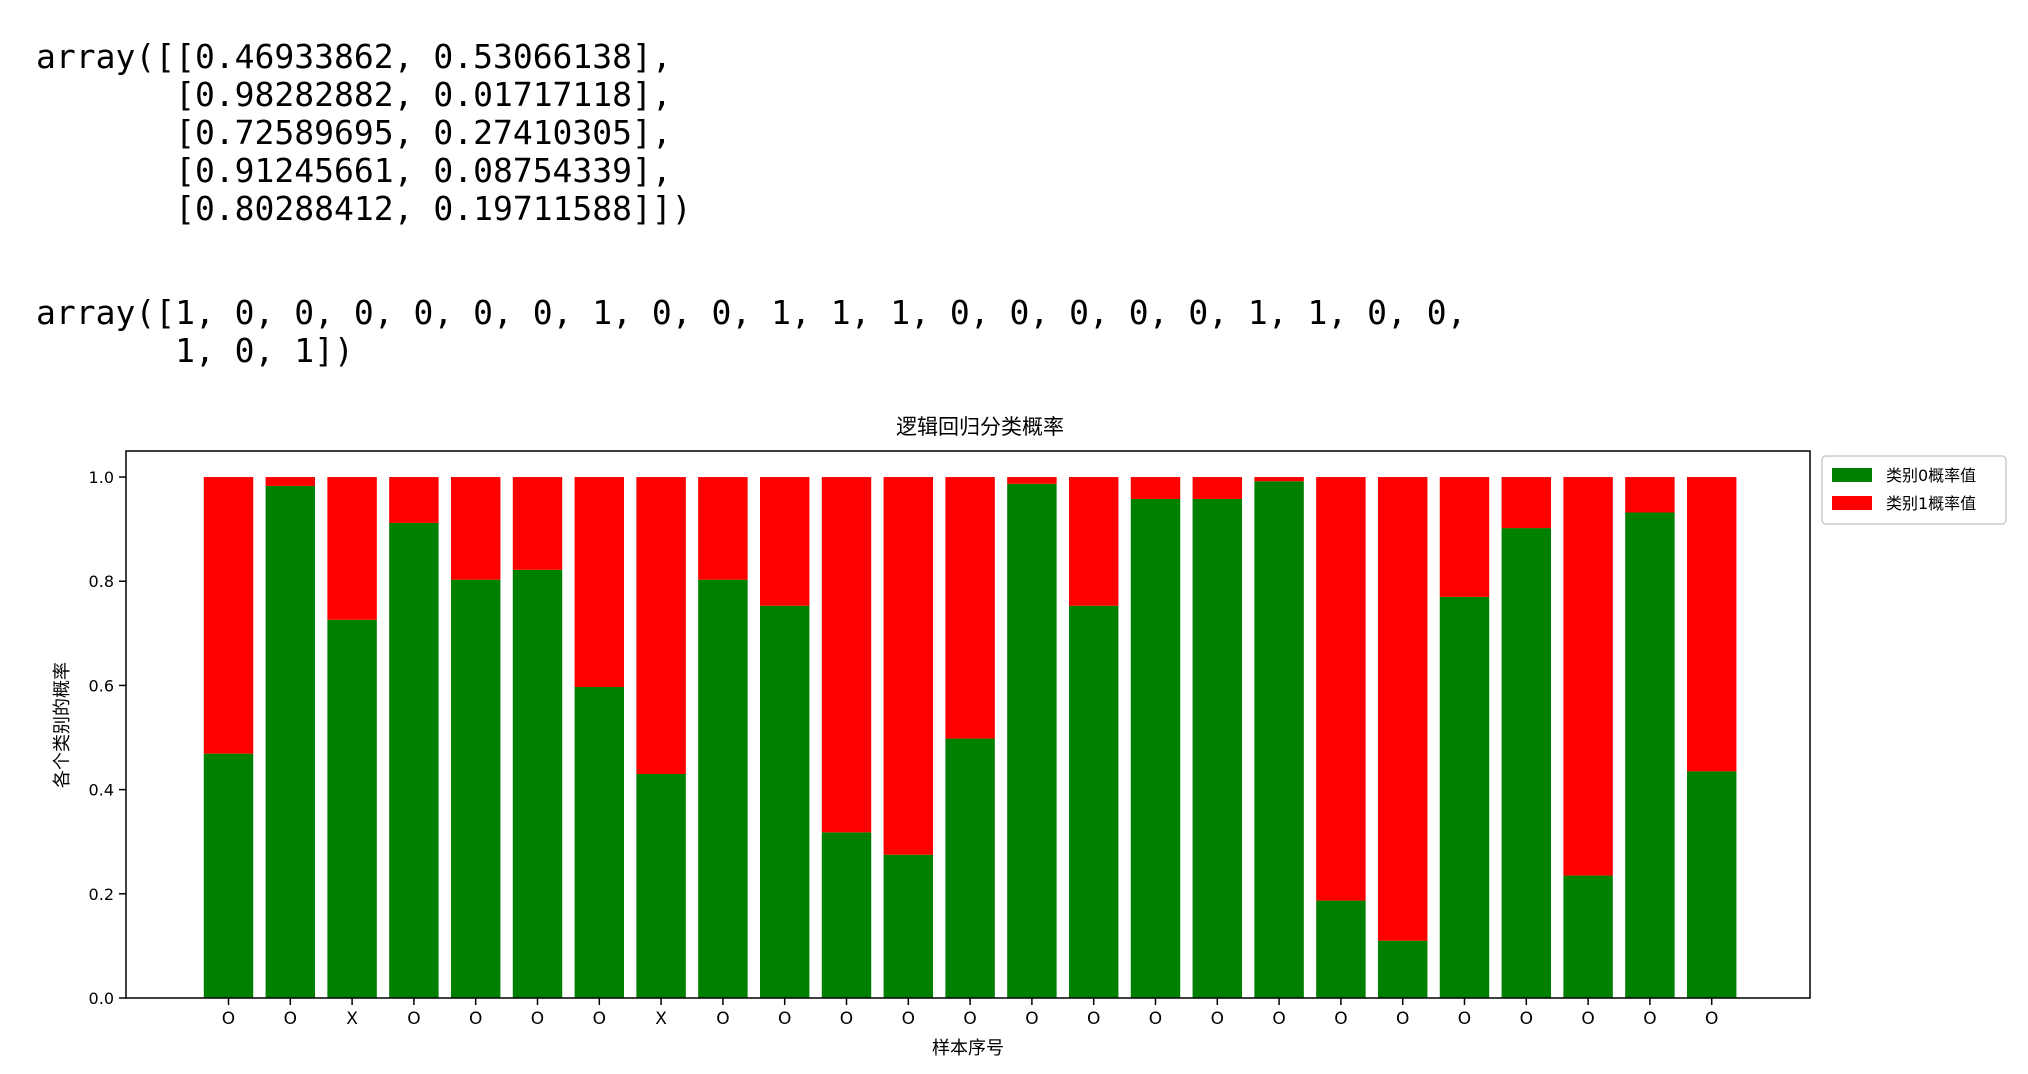  I want to click on code-line: [0.80288412, 0.19711588]]), so click(364, 208).